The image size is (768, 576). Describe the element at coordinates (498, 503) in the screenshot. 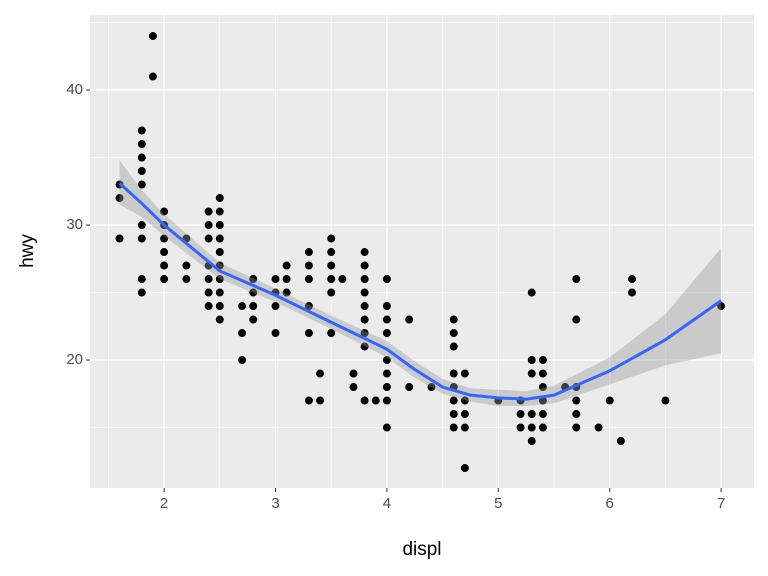

I see `x-tick-label: 5` at that location.